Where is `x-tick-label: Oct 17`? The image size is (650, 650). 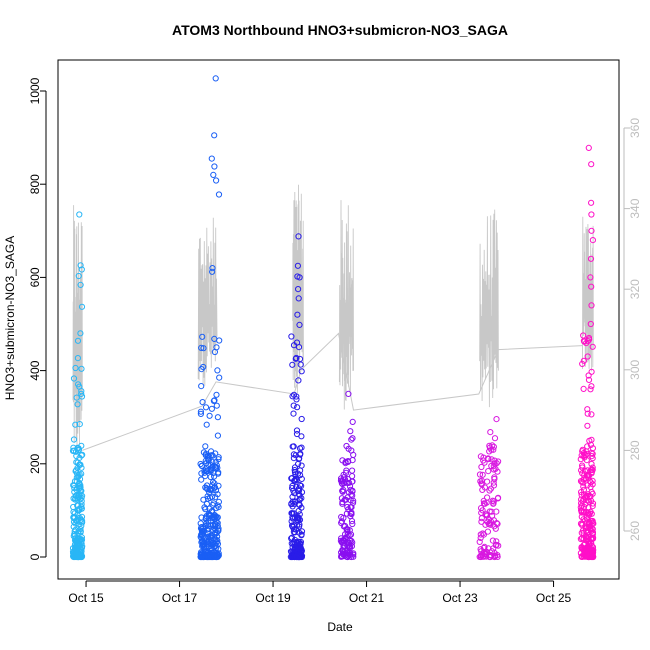
x-tick-label: Oct 17 is located at coordinates (180, 598).